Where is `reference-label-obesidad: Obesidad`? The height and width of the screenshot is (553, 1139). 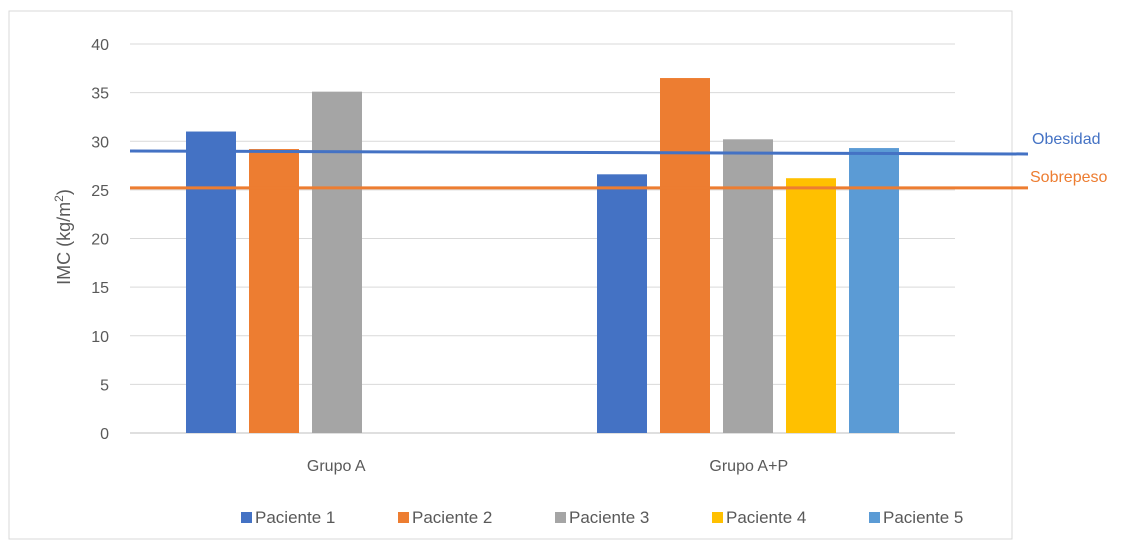 reference-label-obesidad: Obesidad is located at coordinates (1066, 139).